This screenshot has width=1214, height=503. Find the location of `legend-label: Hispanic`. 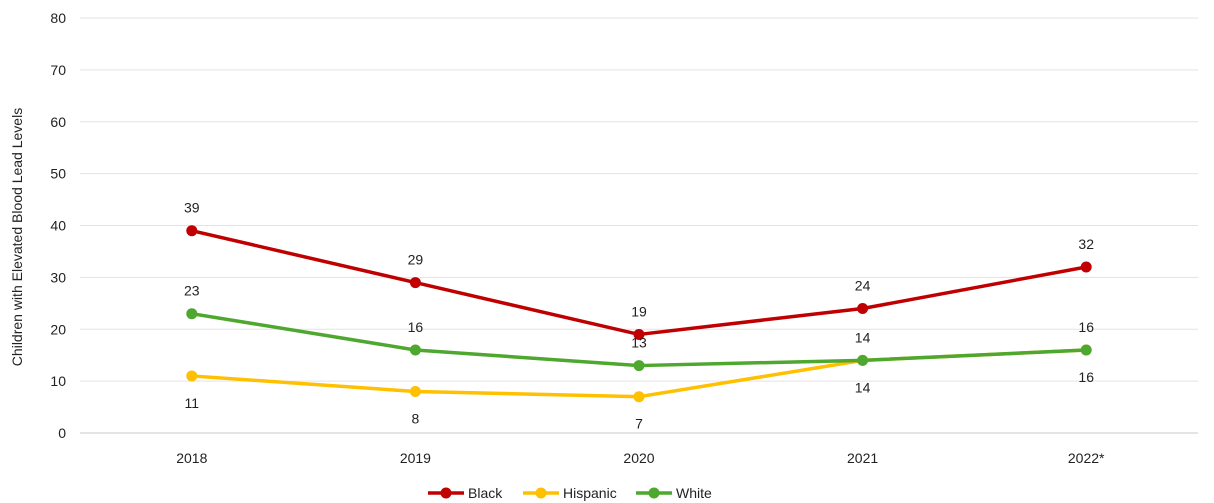

legend-label: Hispanic is located at coordinates (590, 493).